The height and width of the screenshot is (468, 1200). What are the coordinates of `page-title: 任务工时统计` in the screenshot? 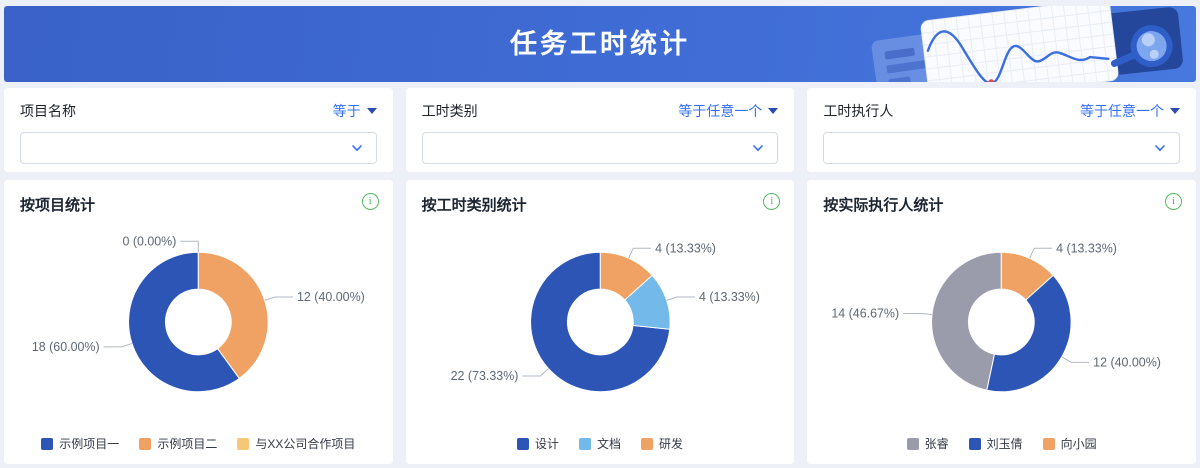 It's located at (600, 44).